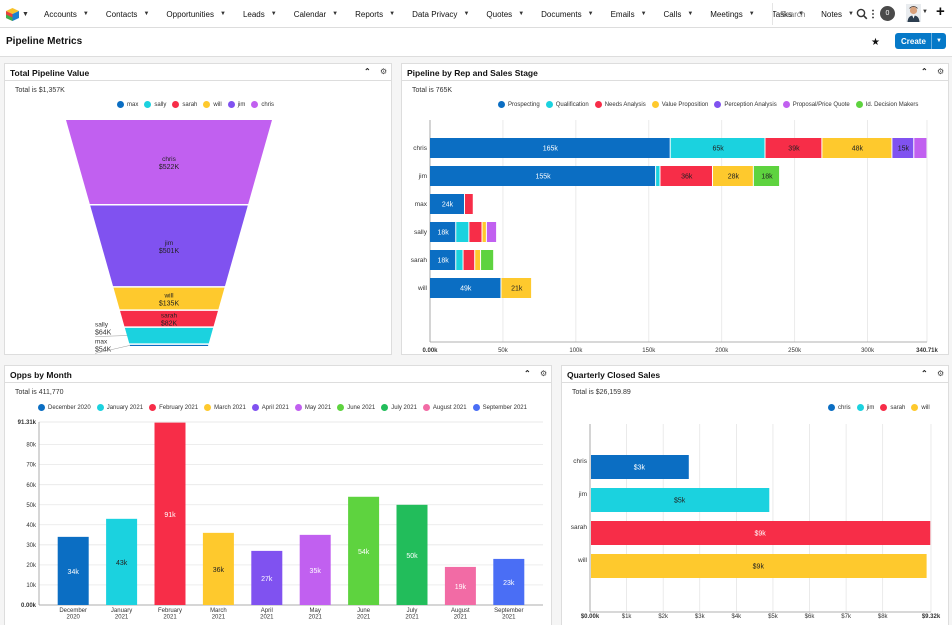  What do you see at coordinates (169, 335) in the screenshot?
I see `funnel-segment-sally` at bounding box center [169, 335].